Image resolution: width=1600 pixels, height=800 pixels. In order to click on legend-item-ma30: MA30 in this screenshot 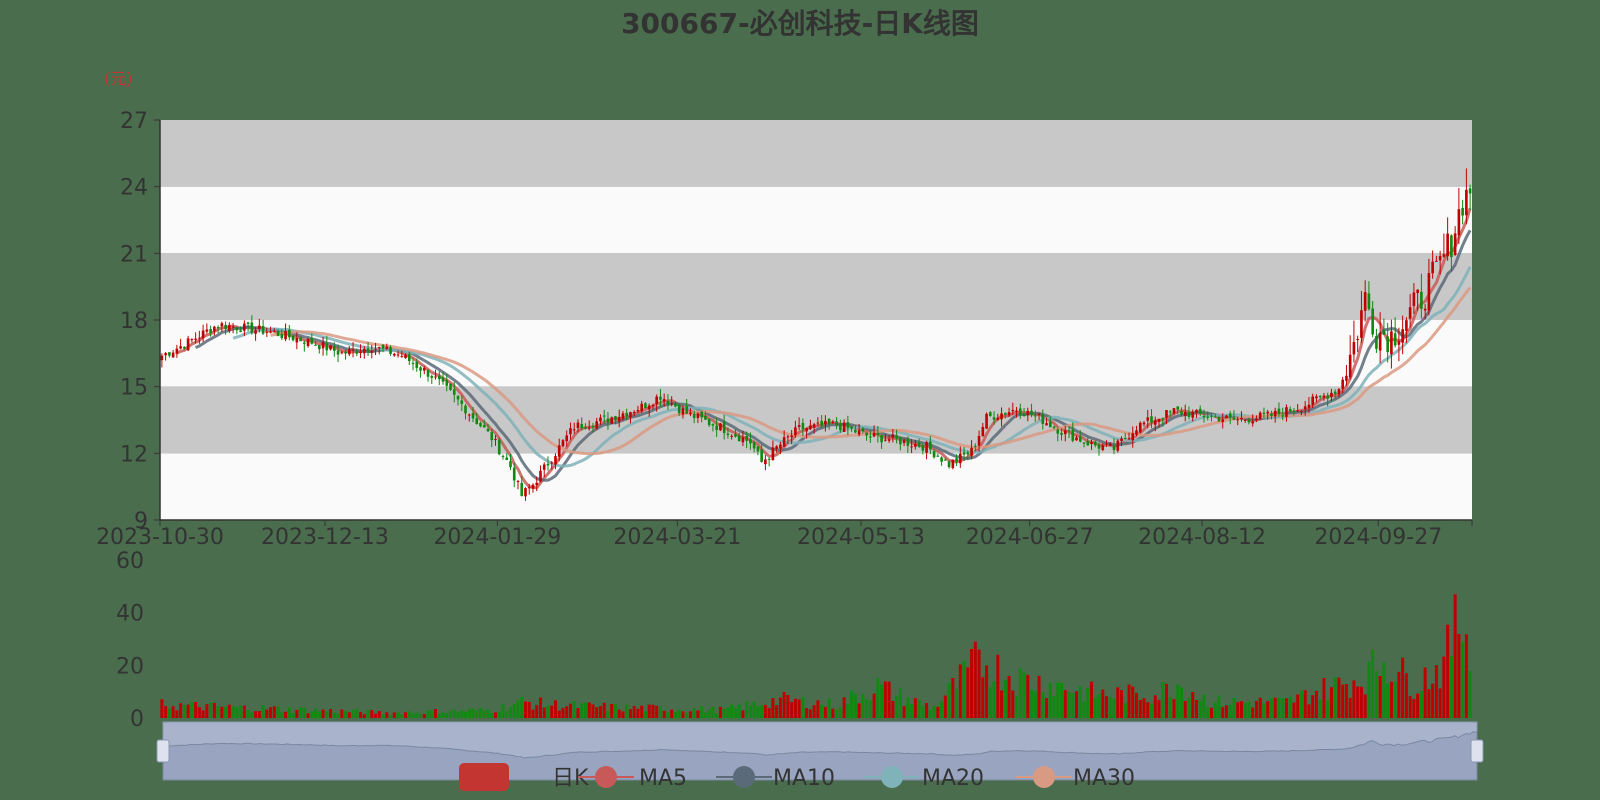, I will do `click(1075, 778)`.